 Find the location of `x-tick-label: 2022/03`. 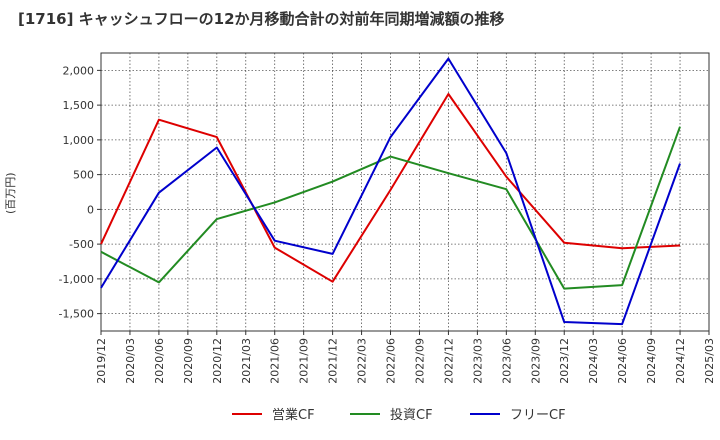

x-tick-label: 2022/03 is located at coordinates (362, 361).